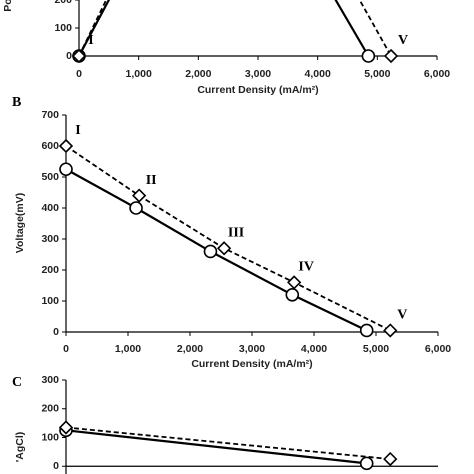 The height and width of the screenshot is (474, 474). What do you see at coordinates (16, 102) in the screenshot?
I see `panel-label: B` at bounding box center [16, 102].